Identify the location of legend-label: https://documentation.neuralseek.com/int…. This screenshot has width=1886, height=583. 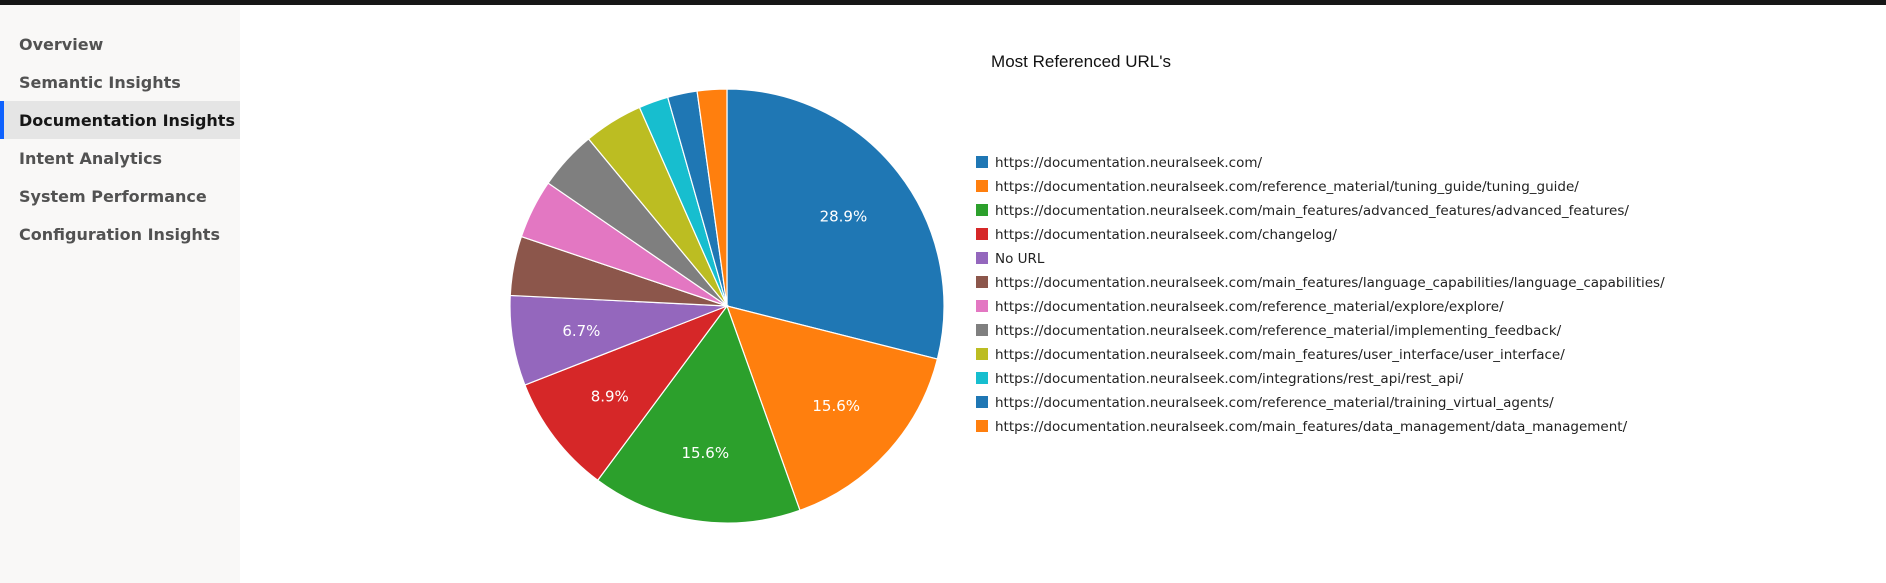
(1229, 379).